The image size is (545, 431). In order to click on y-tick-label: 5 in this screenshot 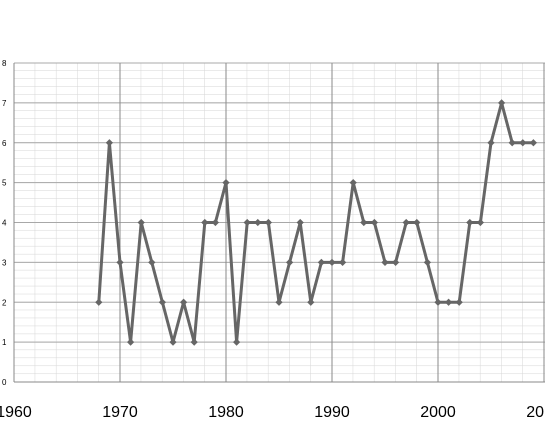, I will do `click(4, 183)`.